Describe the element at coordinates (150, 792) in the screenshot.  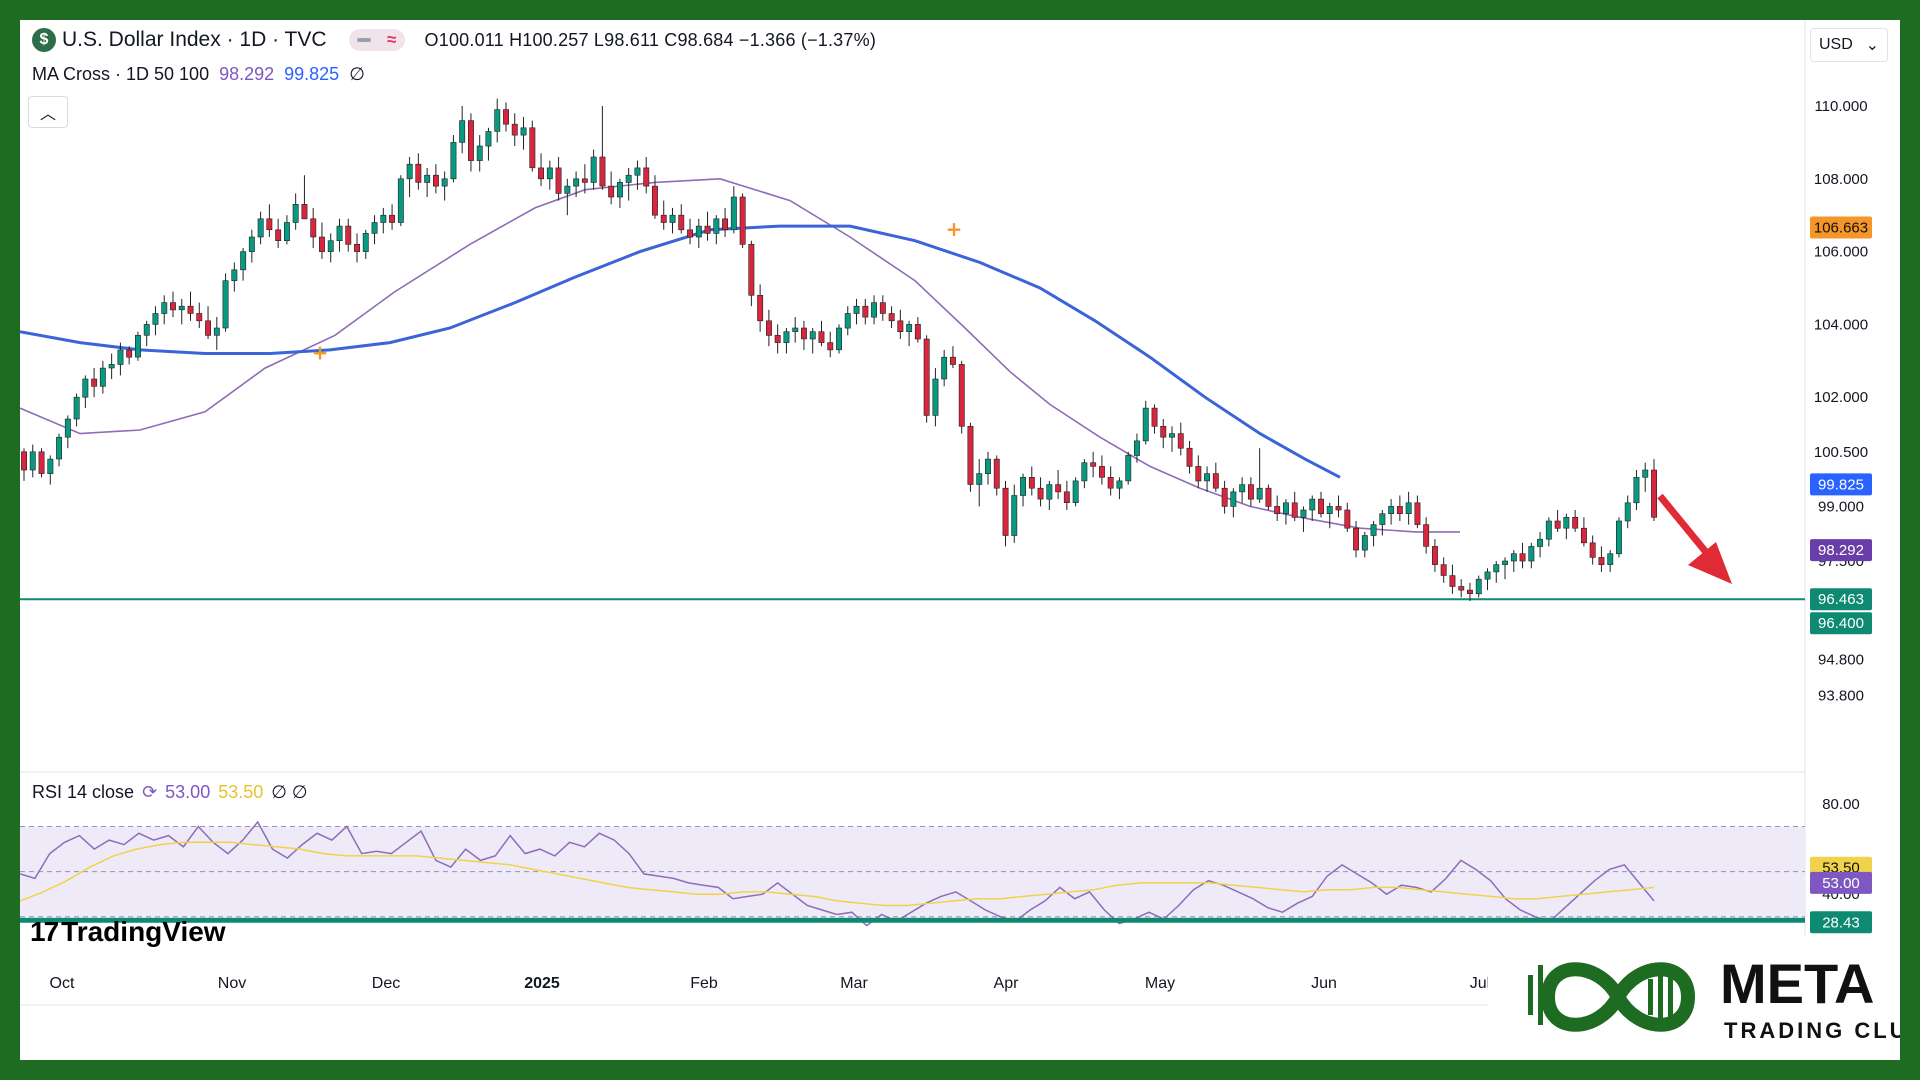
I see `refresh-icon: ⟳` at that location.